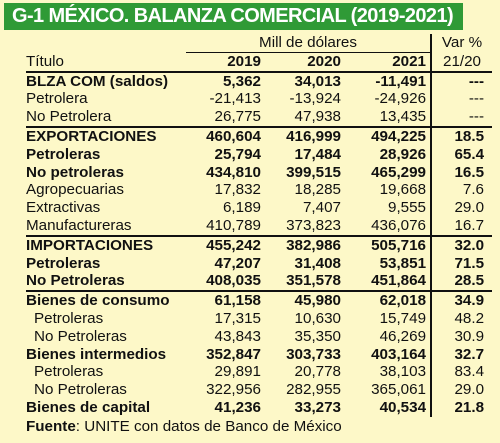 This screenshot has width=500, height=443. What do you see at coordinates (461, 300) in the screenshot?
I see `value-var: 34.9` at bounding box center [461, 300].